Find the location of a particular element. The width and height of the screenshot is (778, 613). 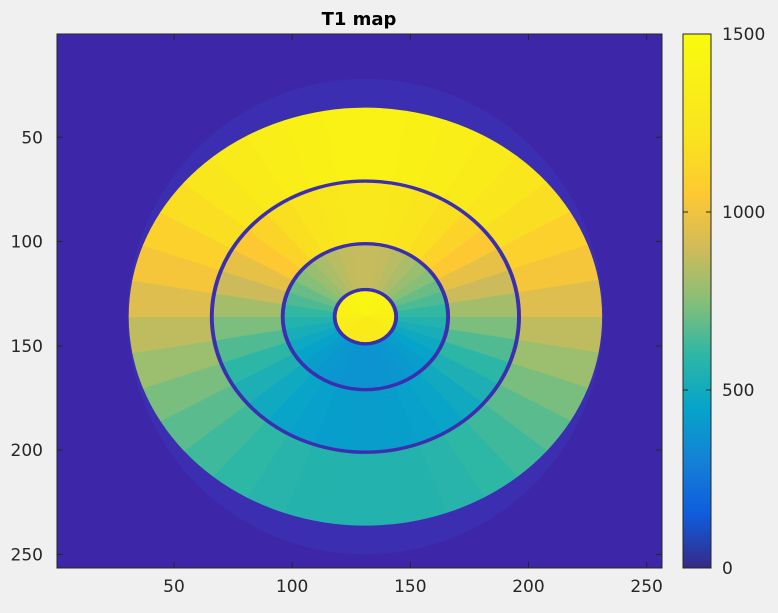

y-tick-label: 150 is located at coordinates (27, 347).